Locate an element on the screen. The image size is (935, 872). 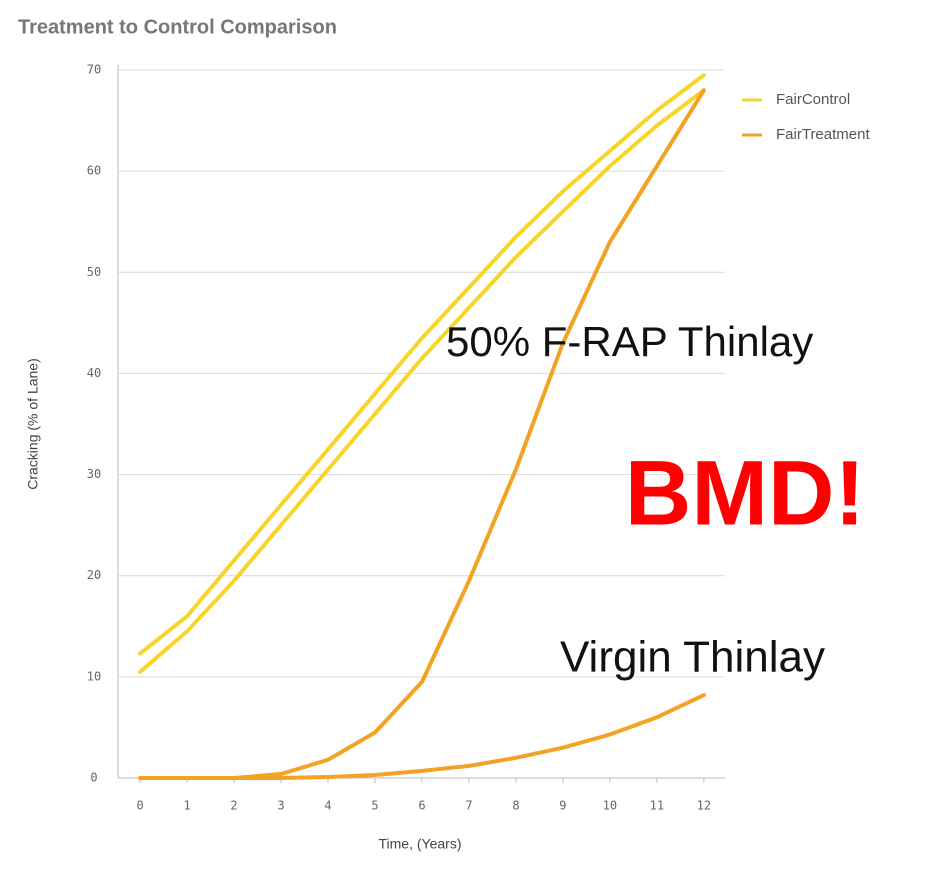
x-tick-label: 9 is located at coordinates (562, 806).